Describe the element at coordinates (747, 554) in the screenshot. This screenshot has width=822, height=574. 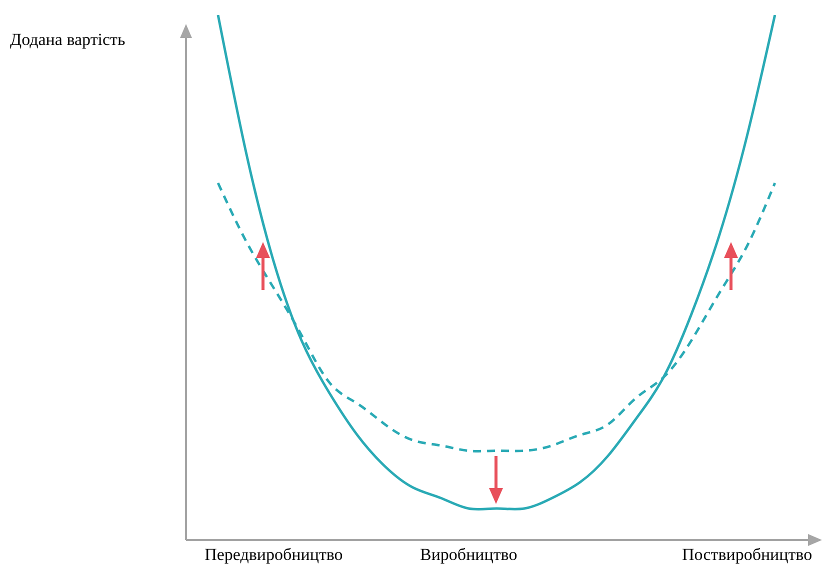
I see `x-tick-label: Поствиробництво` at that location.